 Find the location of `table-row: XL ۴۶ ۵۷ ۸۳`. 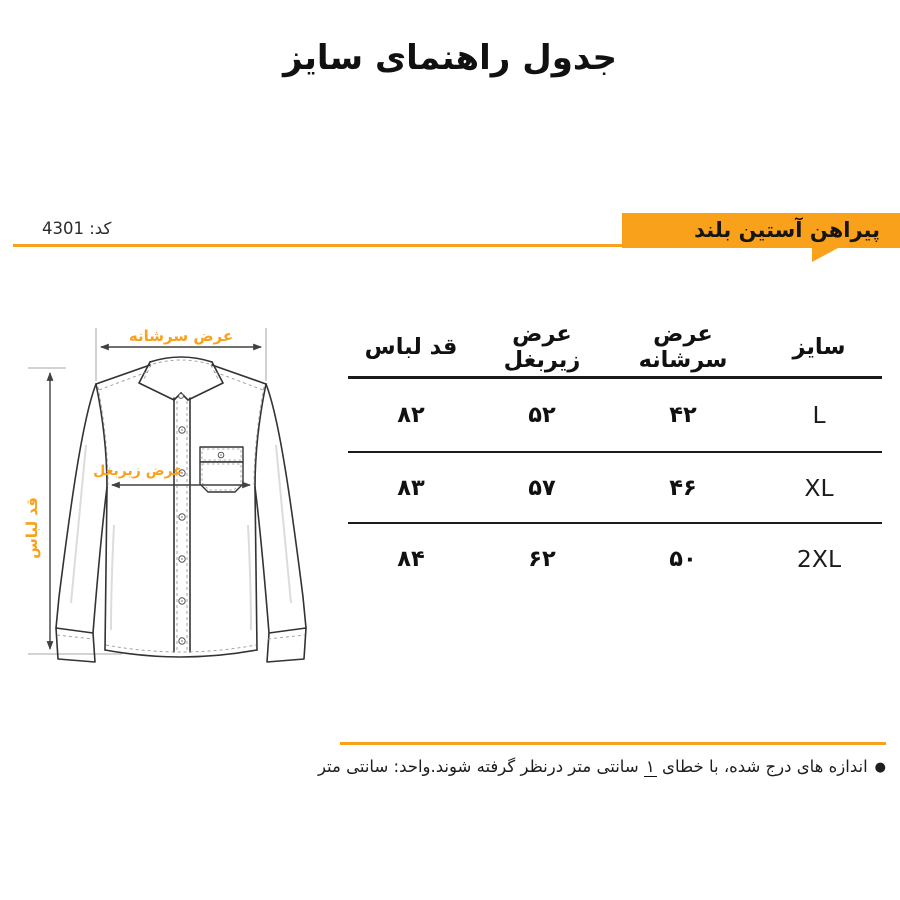

table-row: XL ۴۶ ۵۷ ۸۳ is located at coordinates (615, 487).